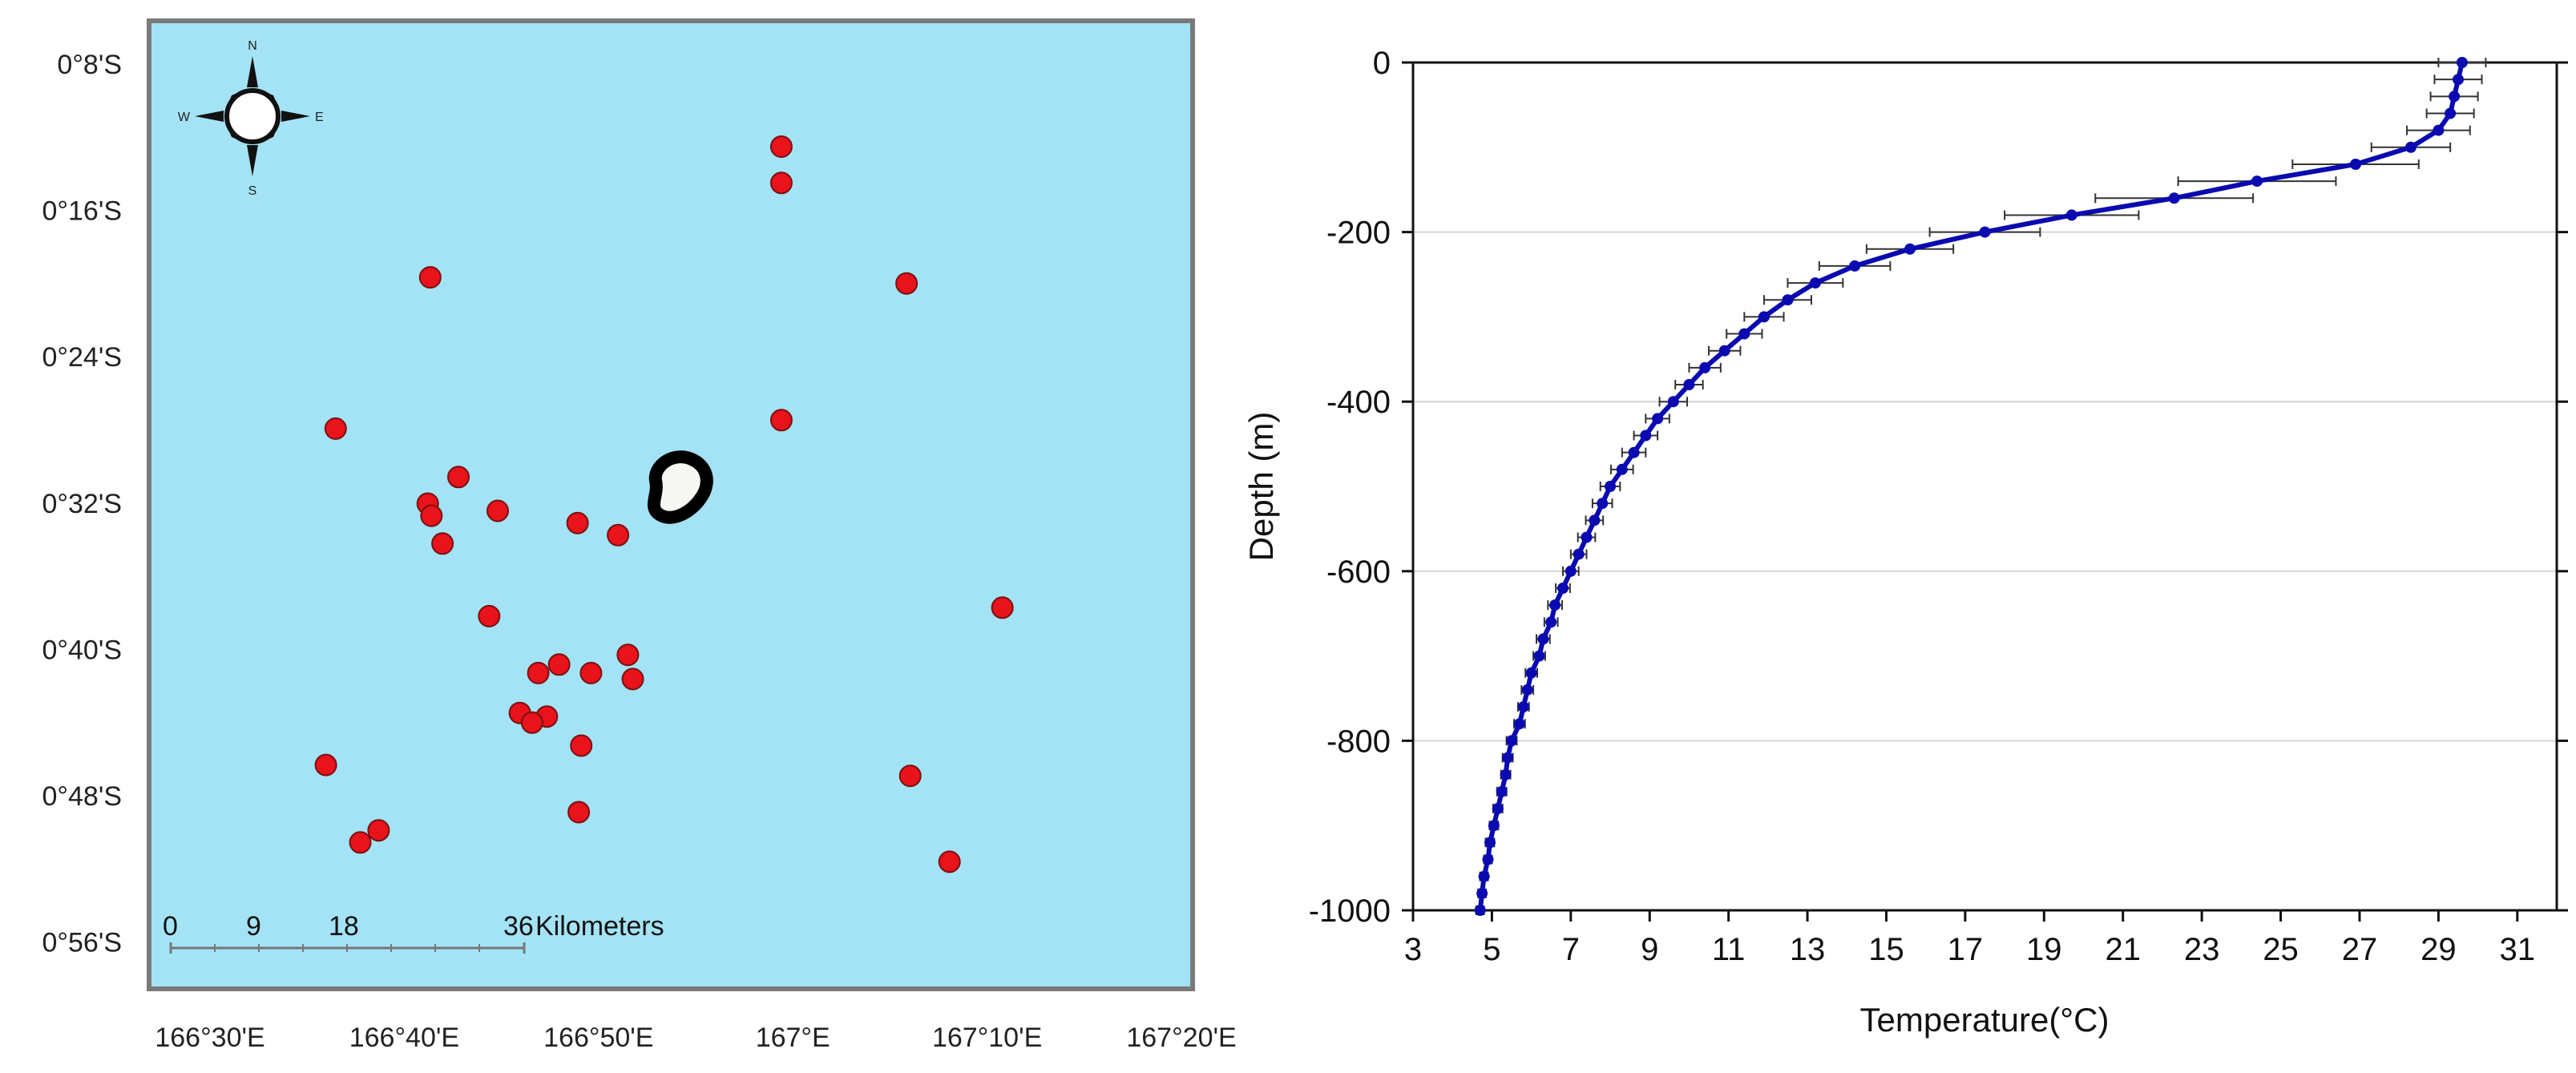 This screenshot has height=1073, width=2576. I want to click on y-tick-label: -800, so click(1358, 741).